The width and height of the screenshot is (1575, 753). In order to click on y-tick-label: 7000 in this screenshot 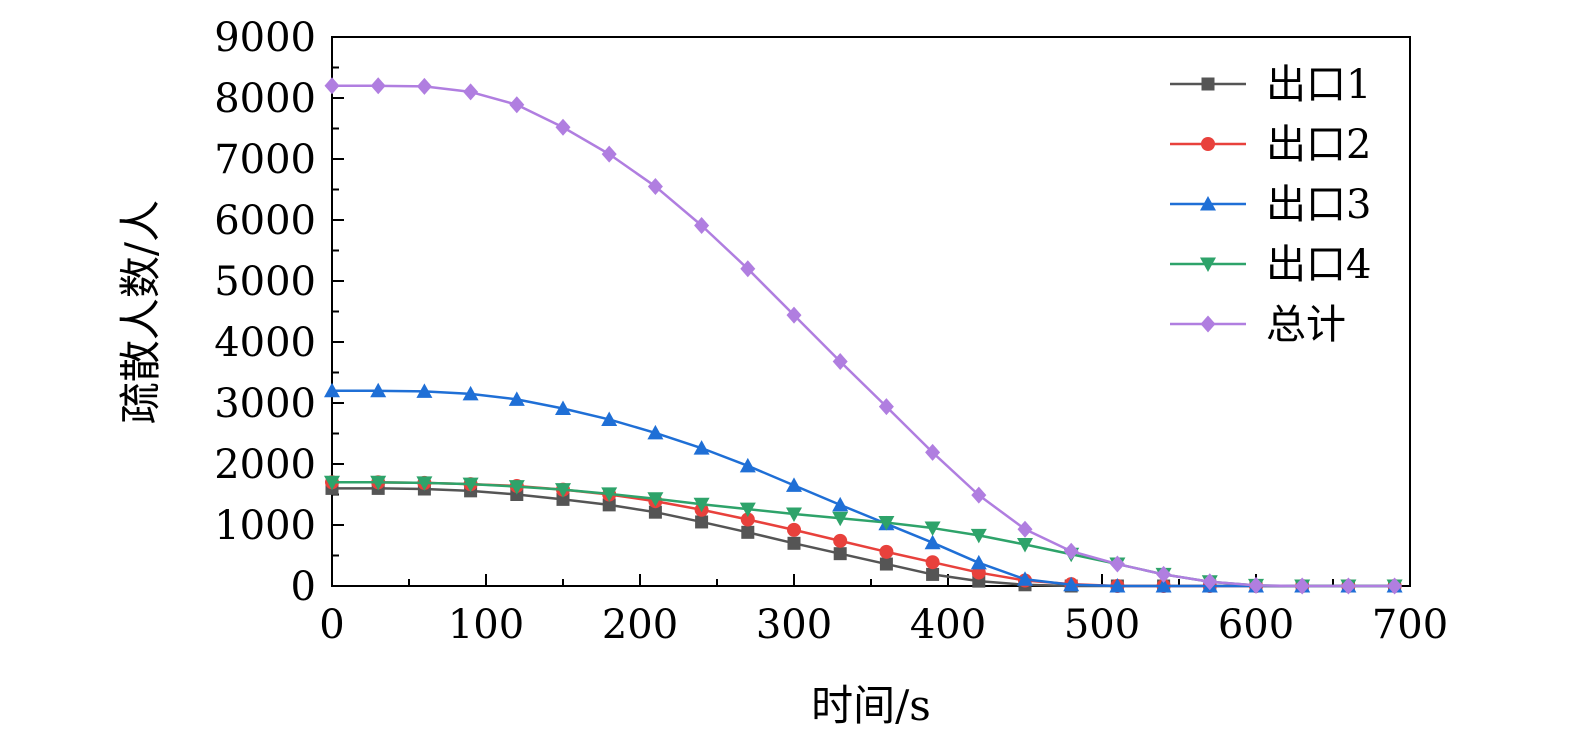, I will do `click(265, 160)`.